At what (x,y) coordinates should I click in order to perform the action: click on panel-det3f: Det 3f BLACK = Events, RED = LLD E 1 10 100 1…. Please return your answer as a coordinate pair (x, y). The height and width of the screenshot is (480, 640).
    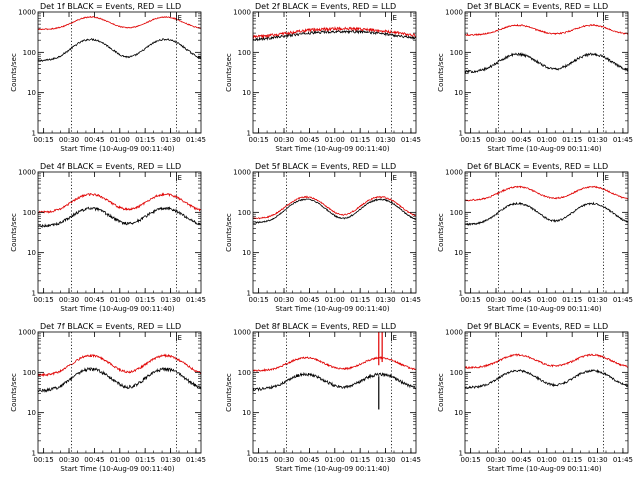
    Looking at the image, I should click on (535, 77).